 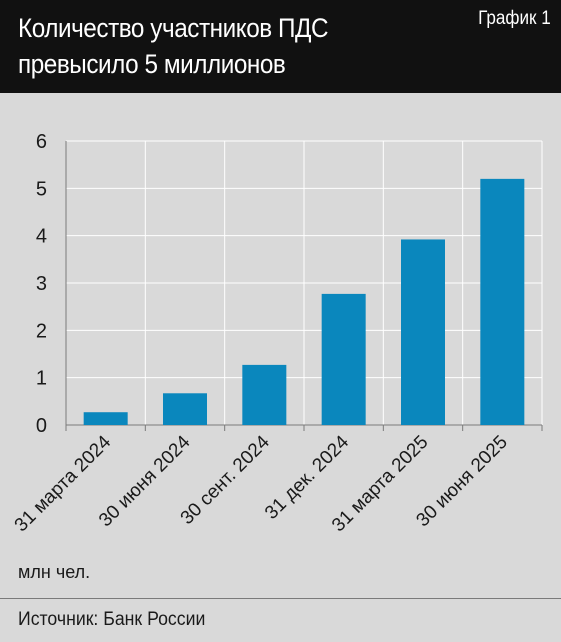 I want to click on unit-label: млн чел., so click(x=54, y=572).